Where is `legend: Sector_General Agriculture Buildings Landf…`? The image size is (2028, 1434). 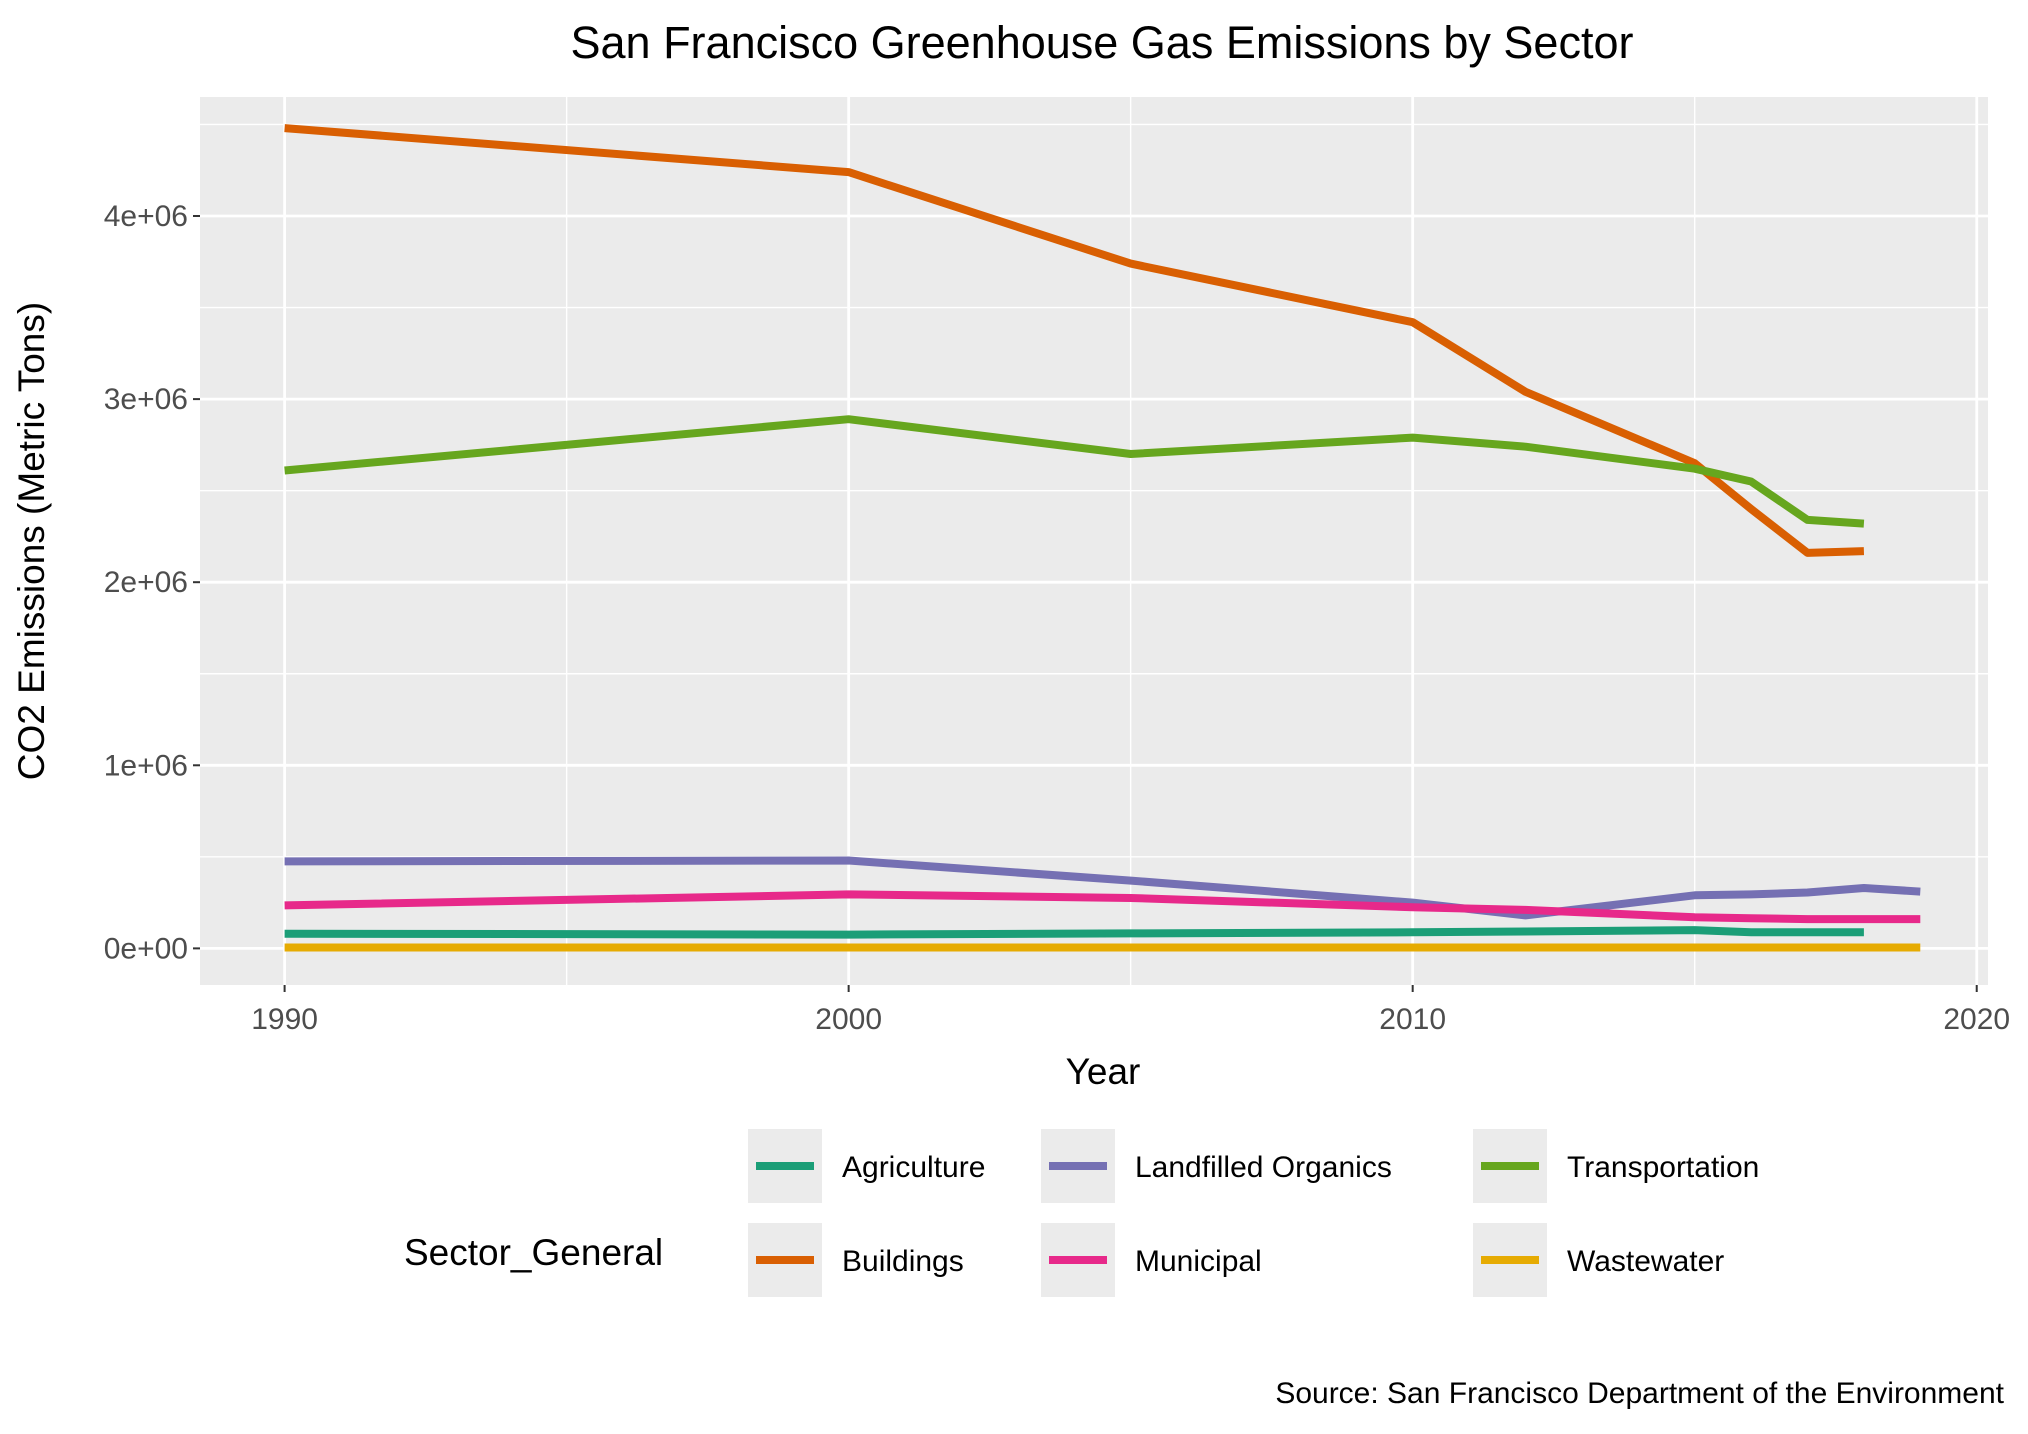
legend: Sector_General Agriculture Buildings Landf… is located at coordinates (1081, 1213).